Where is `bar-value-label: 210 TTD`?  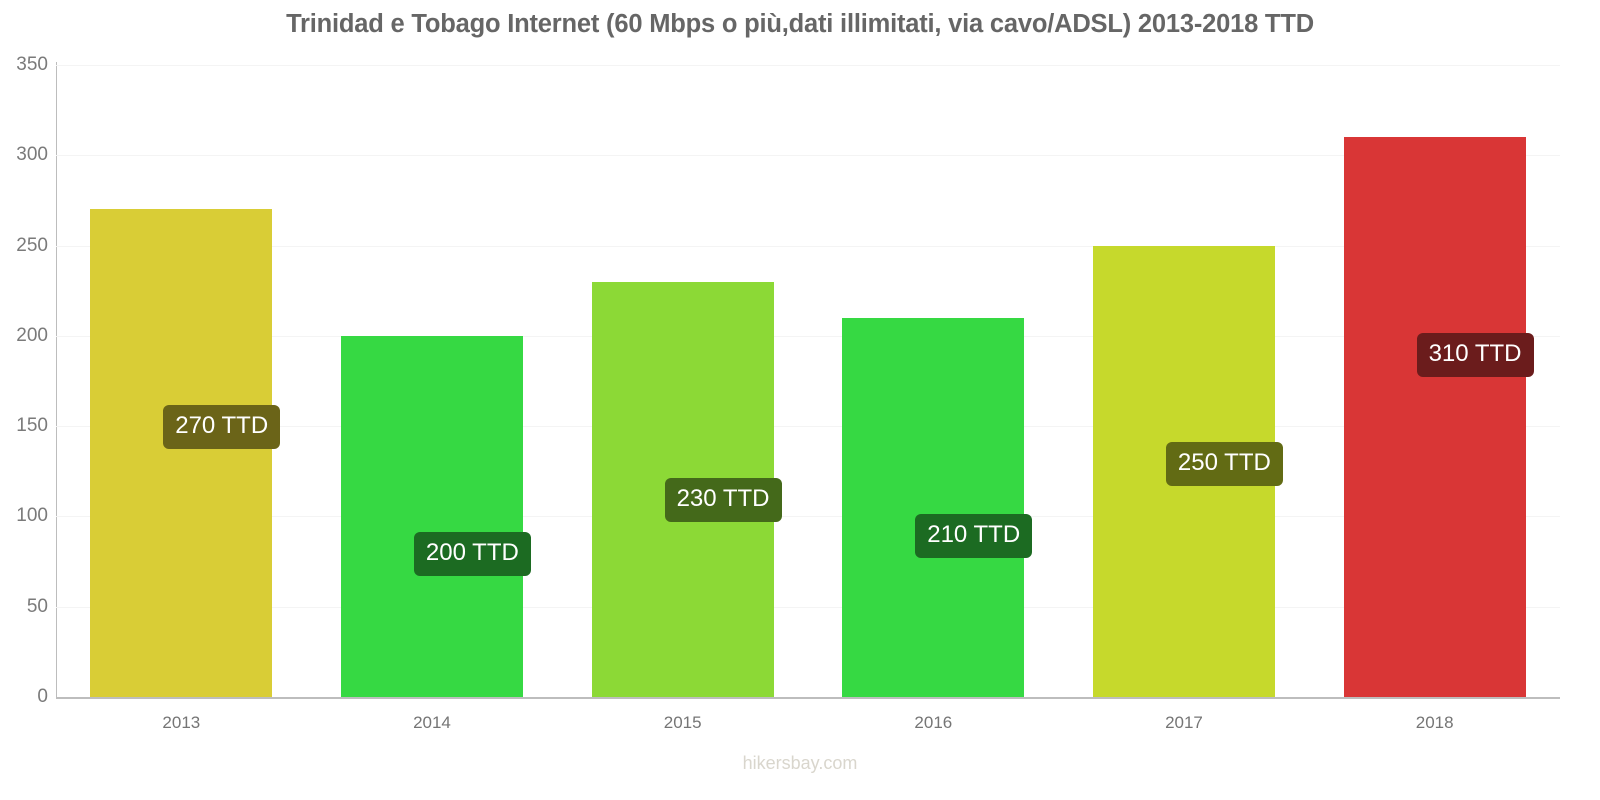
bar-value-label: 210 TTD is located at coordinates (974, 535).